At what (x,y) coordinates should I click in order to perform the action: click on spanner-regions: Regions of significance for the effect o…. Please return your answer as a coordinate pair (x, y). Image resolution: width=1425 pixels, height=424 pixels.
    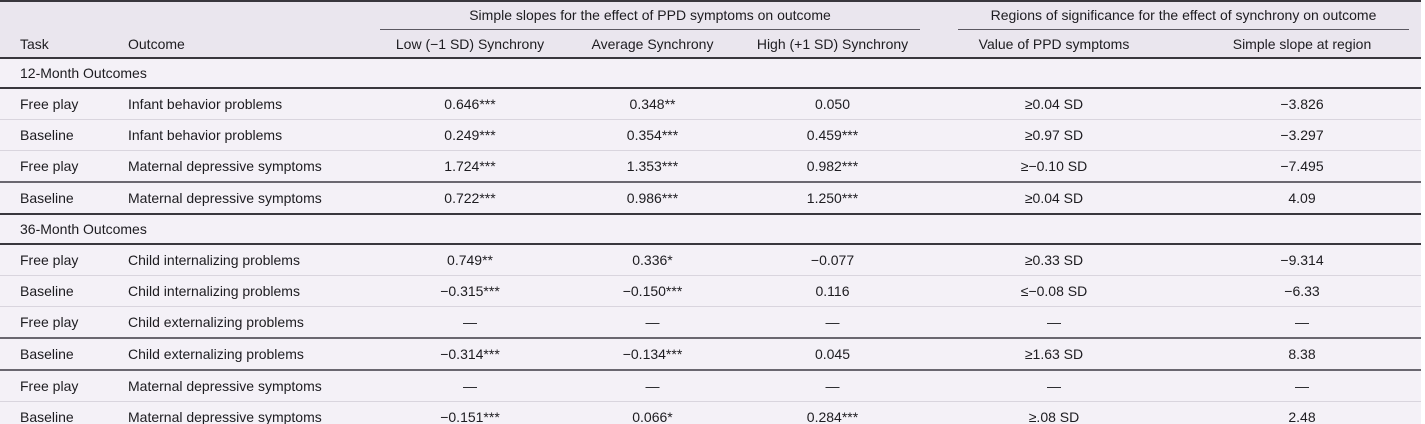
    Looking at the image, I should click on (1173, 15).